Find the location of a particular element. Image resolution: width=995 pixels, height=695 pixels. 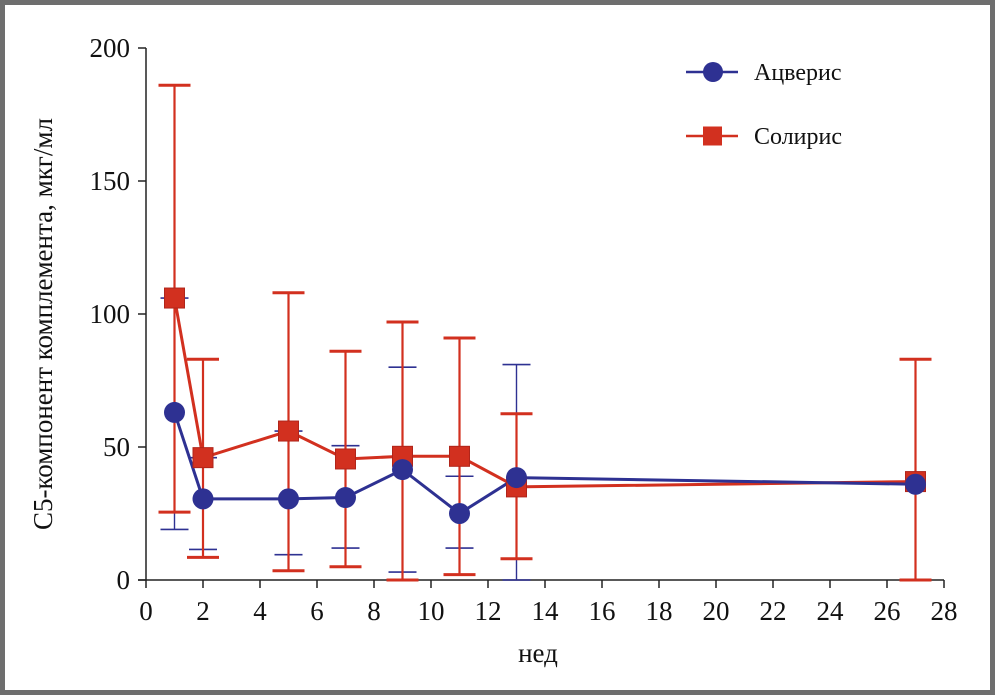

x-tick-label: 26 is located at coordinates (887, 611).